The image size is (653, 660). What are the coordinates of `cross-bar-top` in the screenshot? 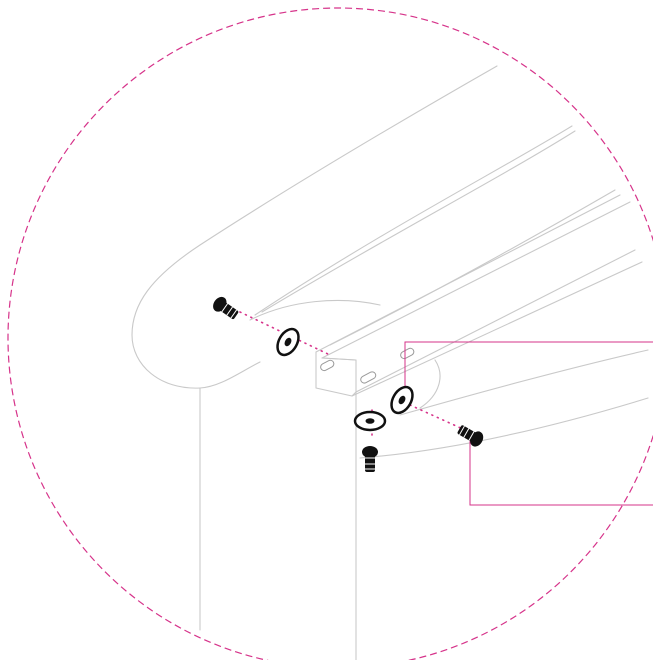 It's located at (468, 273).